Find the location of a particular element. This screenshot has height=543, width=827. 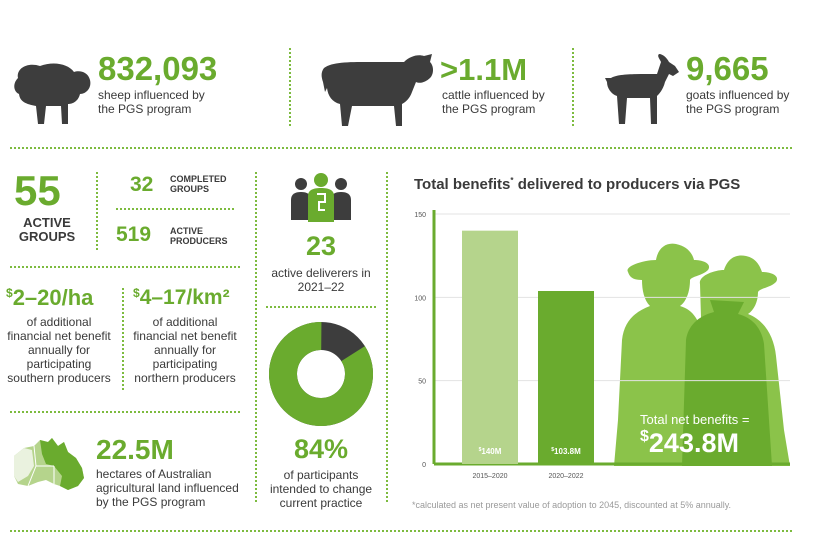

people-group-icon is located at coordinates (321, 197).